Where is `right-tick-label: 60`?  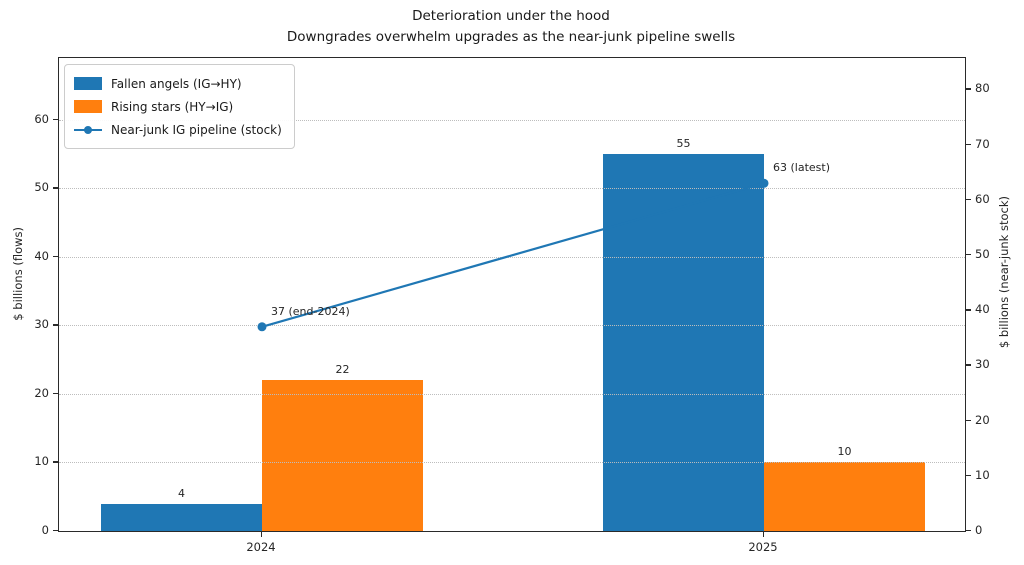 right-tick-label: 60 is located at coordinates (982, 198).